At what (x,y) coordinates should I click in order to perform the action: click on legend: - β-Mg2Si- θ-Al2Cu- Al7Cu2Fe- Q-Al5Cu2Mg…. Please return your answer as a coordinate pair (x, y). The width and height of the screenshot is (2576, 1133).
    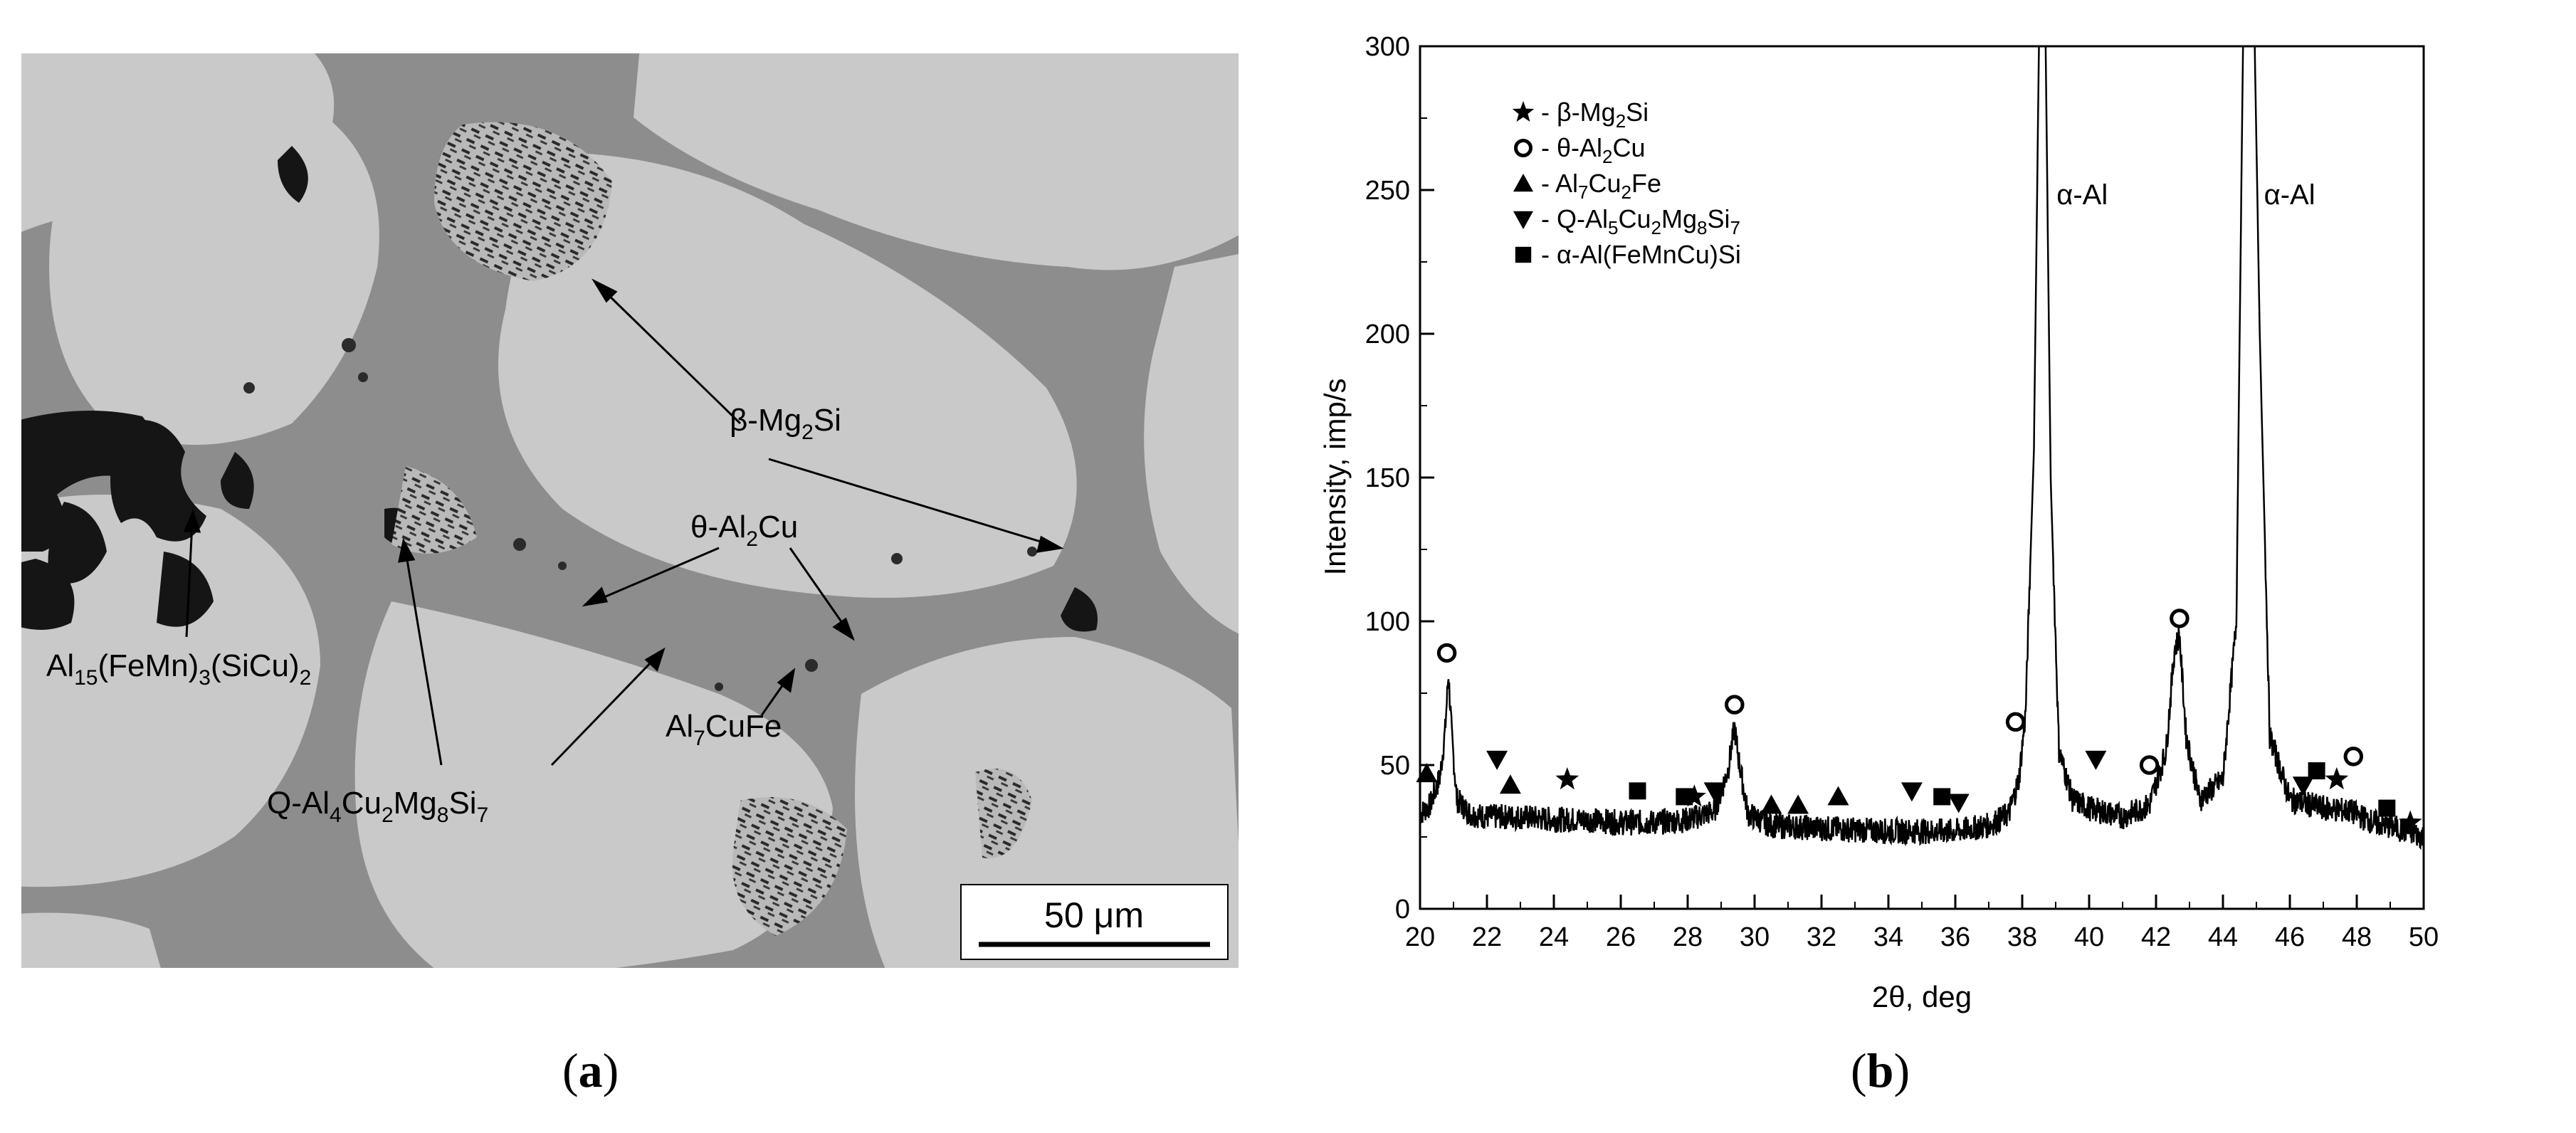
    Looking at the image, I should click on (1627, 183).